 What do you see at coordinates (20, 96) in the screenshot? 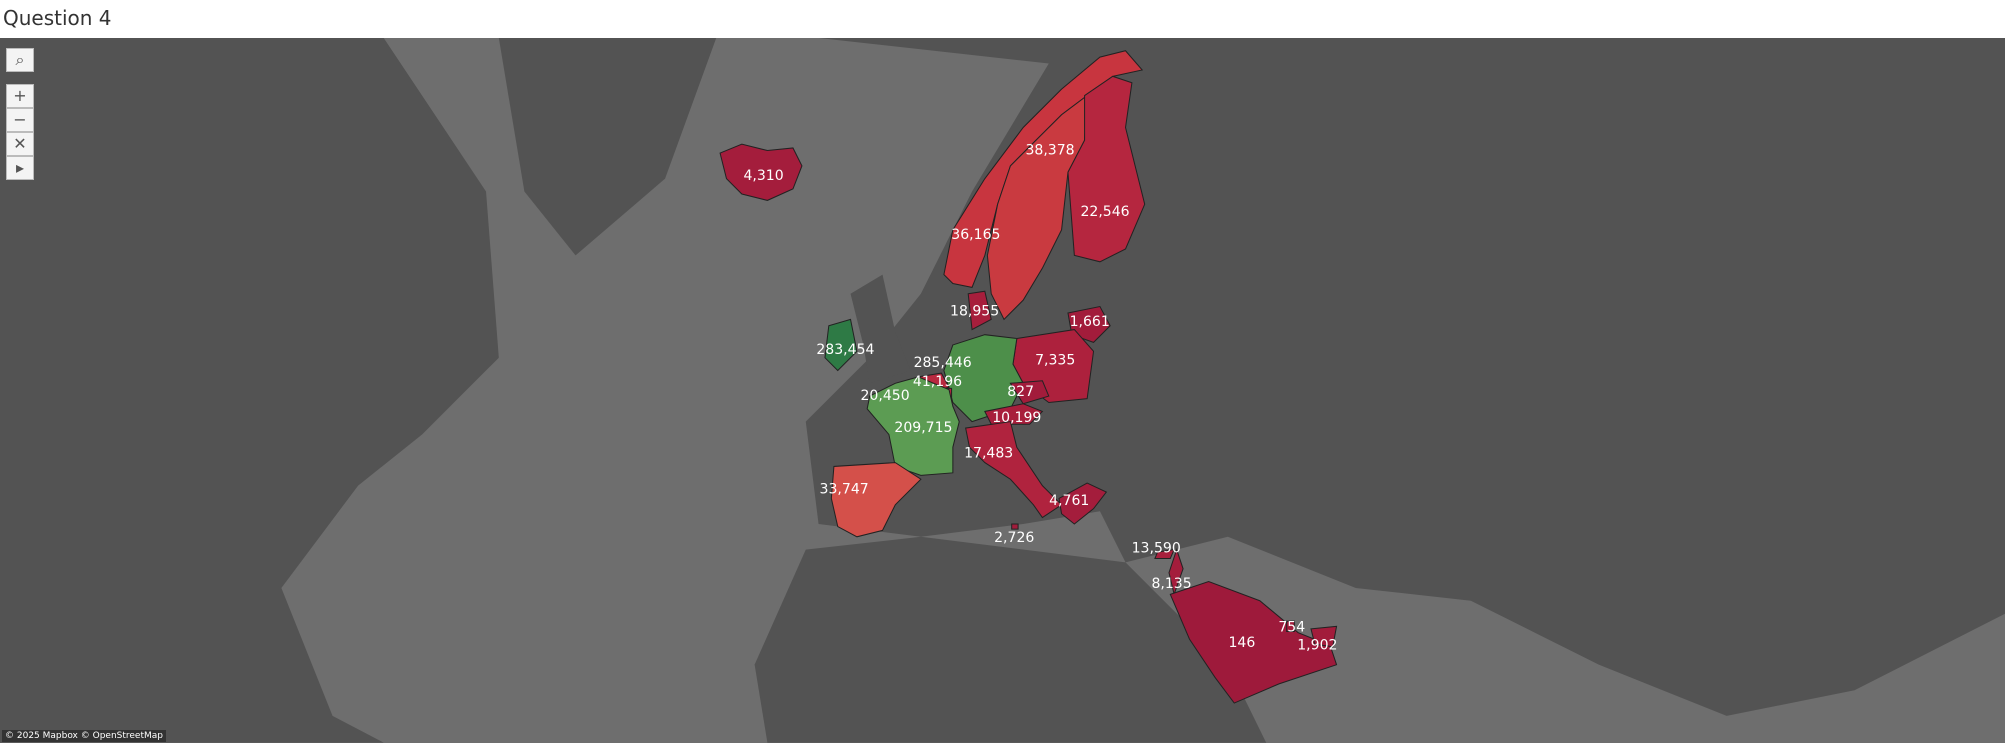
I see `zoom-in-button: +` at bounding box center [20, 96].